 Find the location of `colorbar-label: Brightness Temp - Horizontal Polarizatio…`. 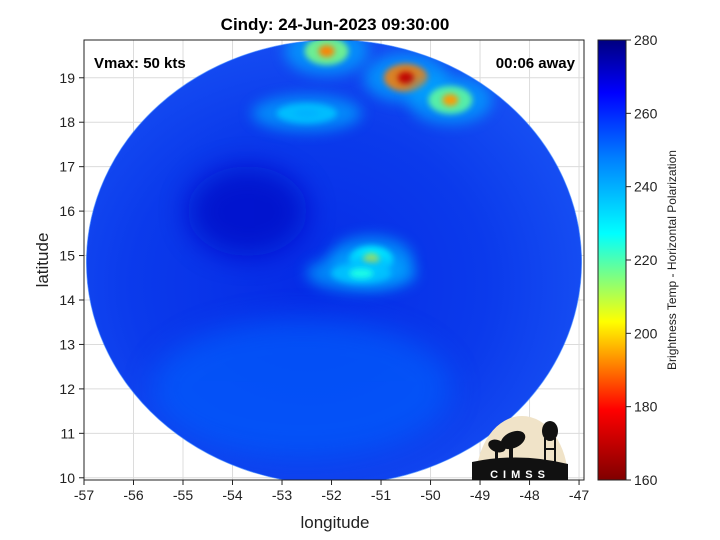

colorbar-label: Brightness Temp - Horizontal Polarizatio… is located at coordinates (672, 260).